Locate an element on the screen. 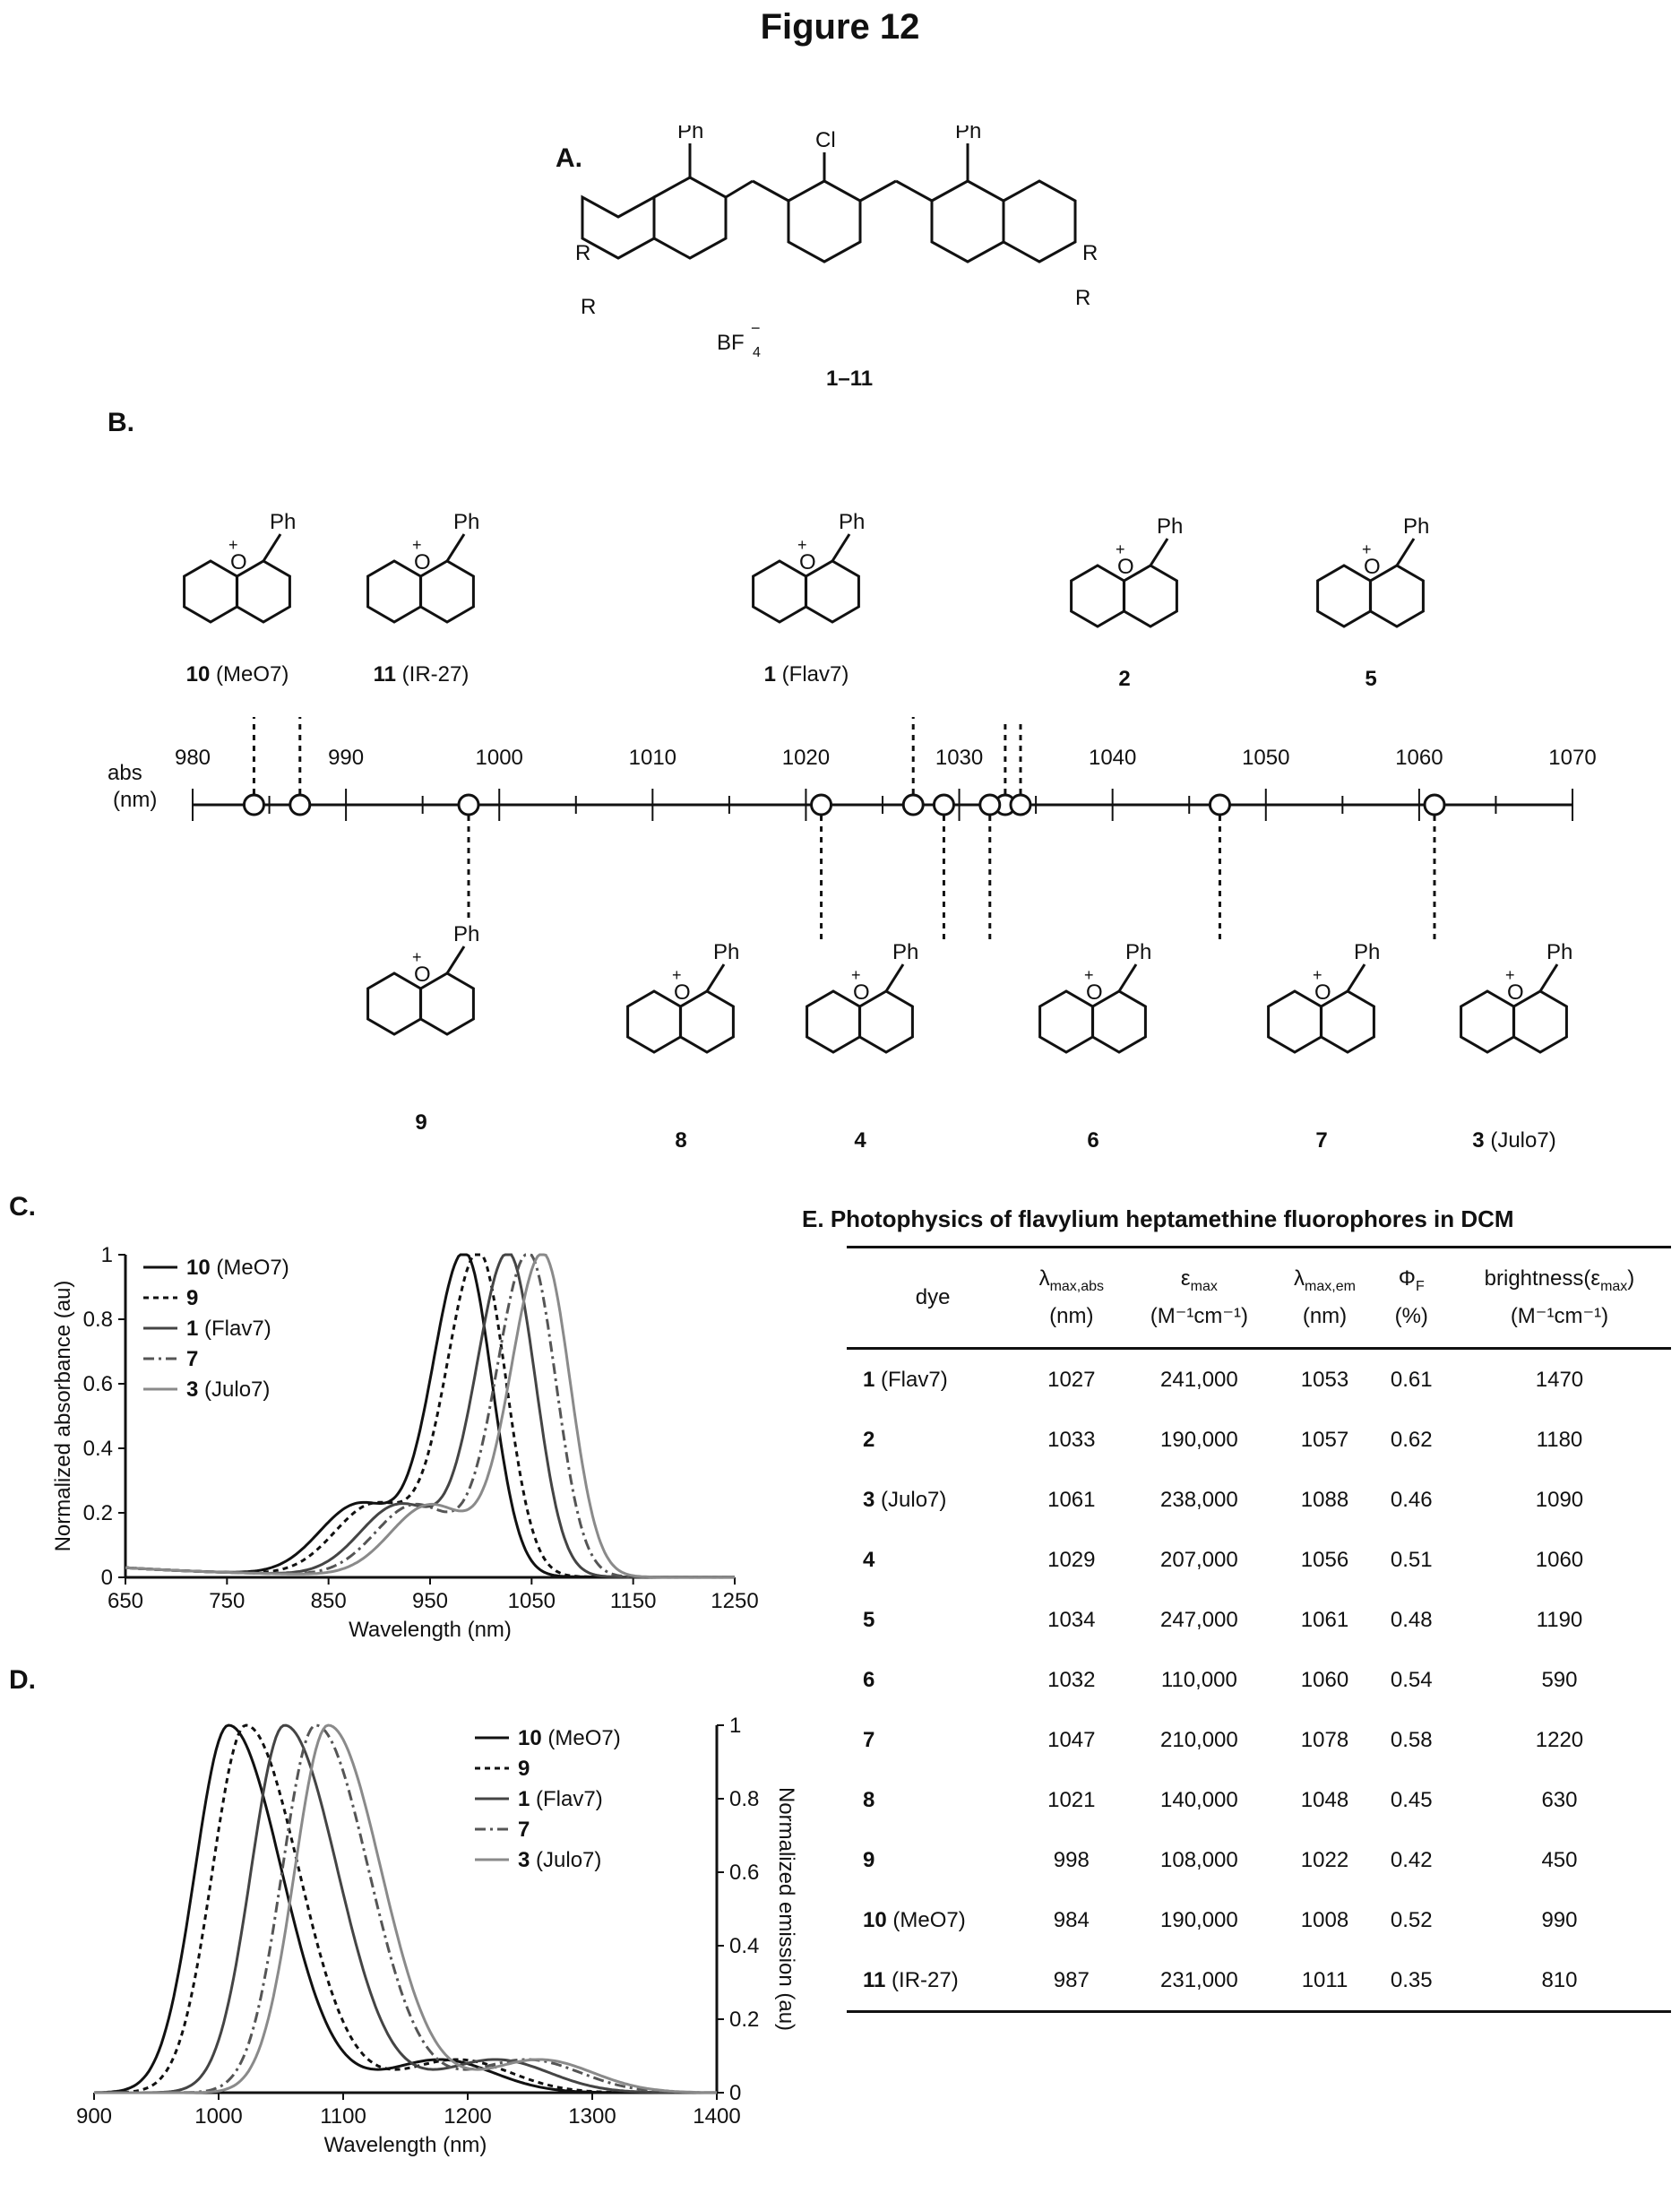 This screenshot has width=1680, height=2185. right-ph-text: Ph is located at coordinates (968, 134).